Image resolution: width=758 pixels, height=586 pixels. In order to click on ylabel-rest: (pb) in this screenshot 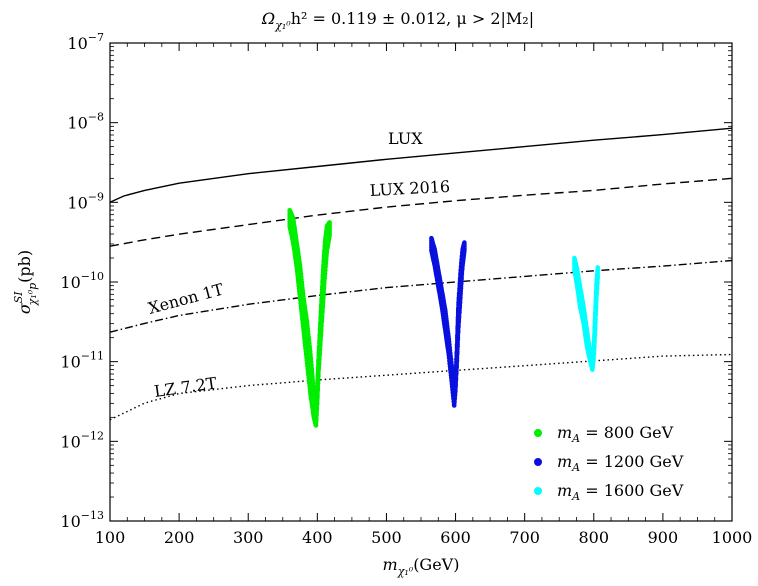, I will do `click(24, 266)`.